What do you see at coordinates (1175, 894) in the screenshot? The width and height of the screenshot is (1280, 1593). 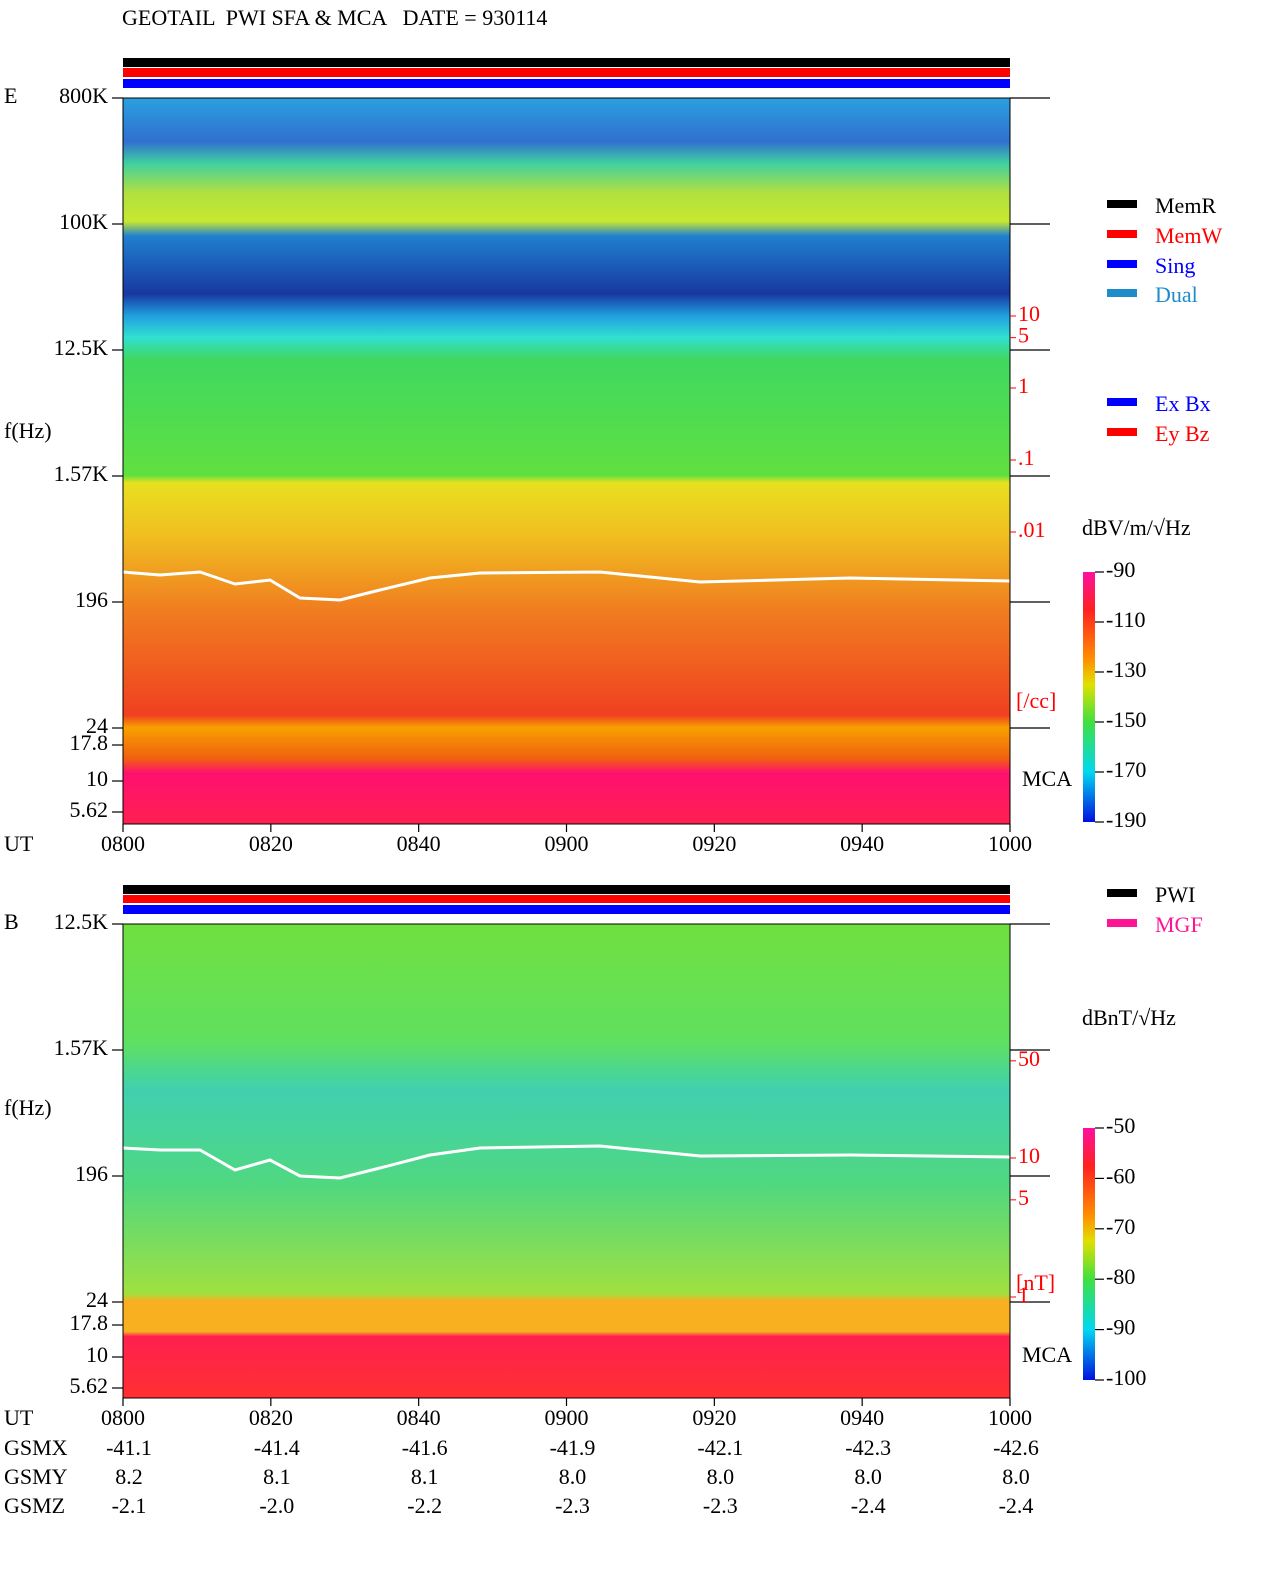 I see `legend-label: PWI` at bounding box center [1175, 894].